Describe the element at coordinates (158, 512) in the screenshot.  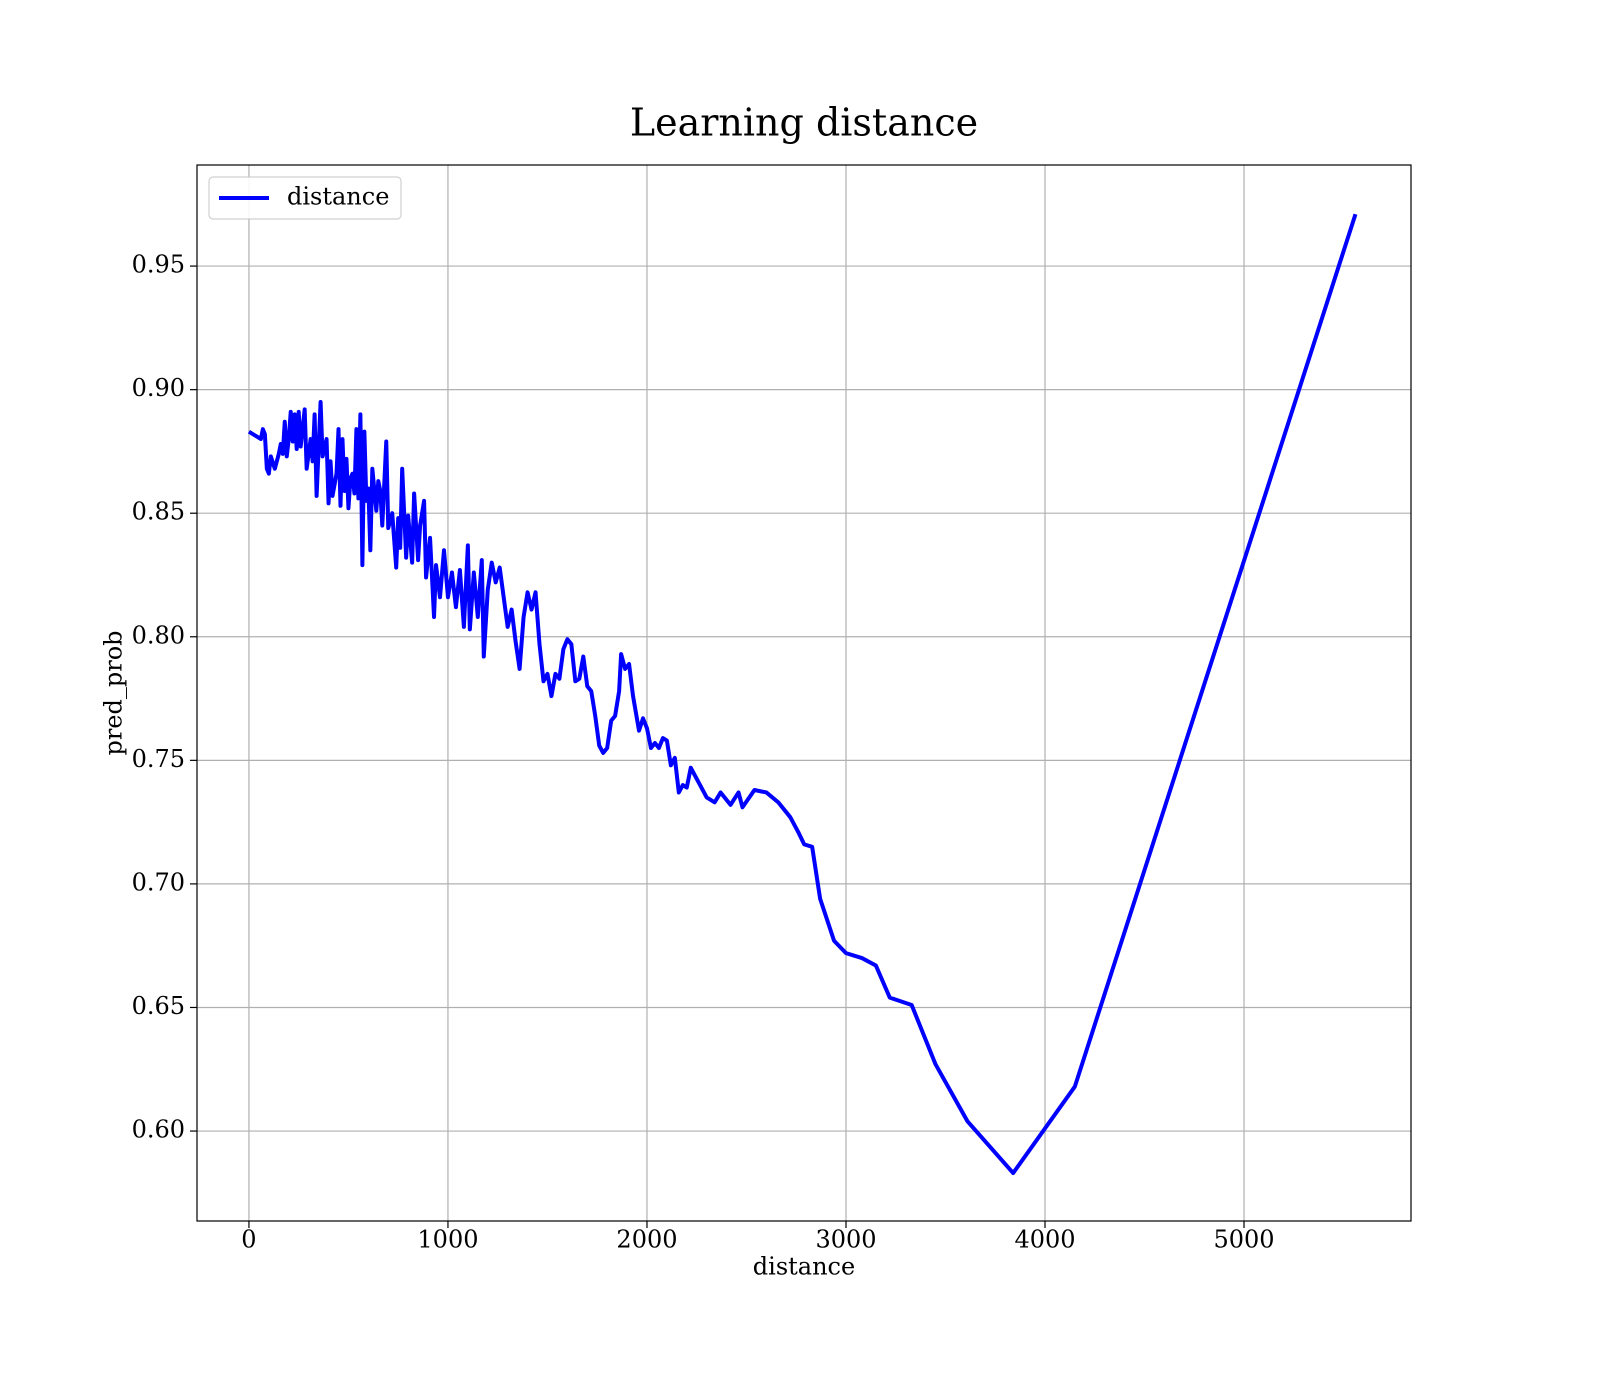
I see `y-tick-label: 0.85` at that location.